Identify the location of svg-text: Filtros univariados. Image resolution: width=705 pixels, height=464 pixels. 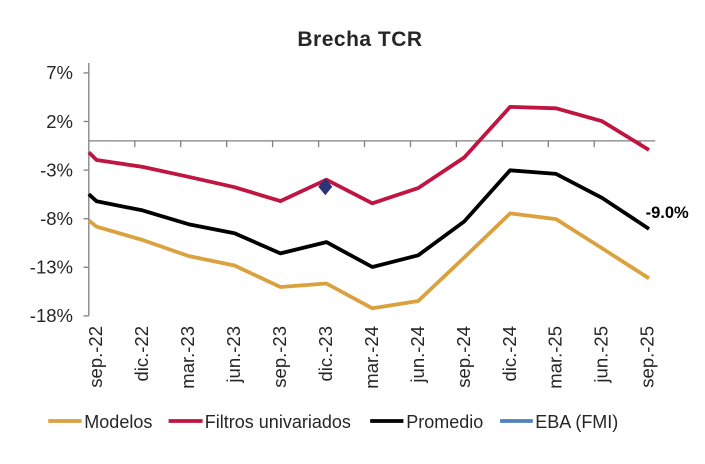
(278, 422).